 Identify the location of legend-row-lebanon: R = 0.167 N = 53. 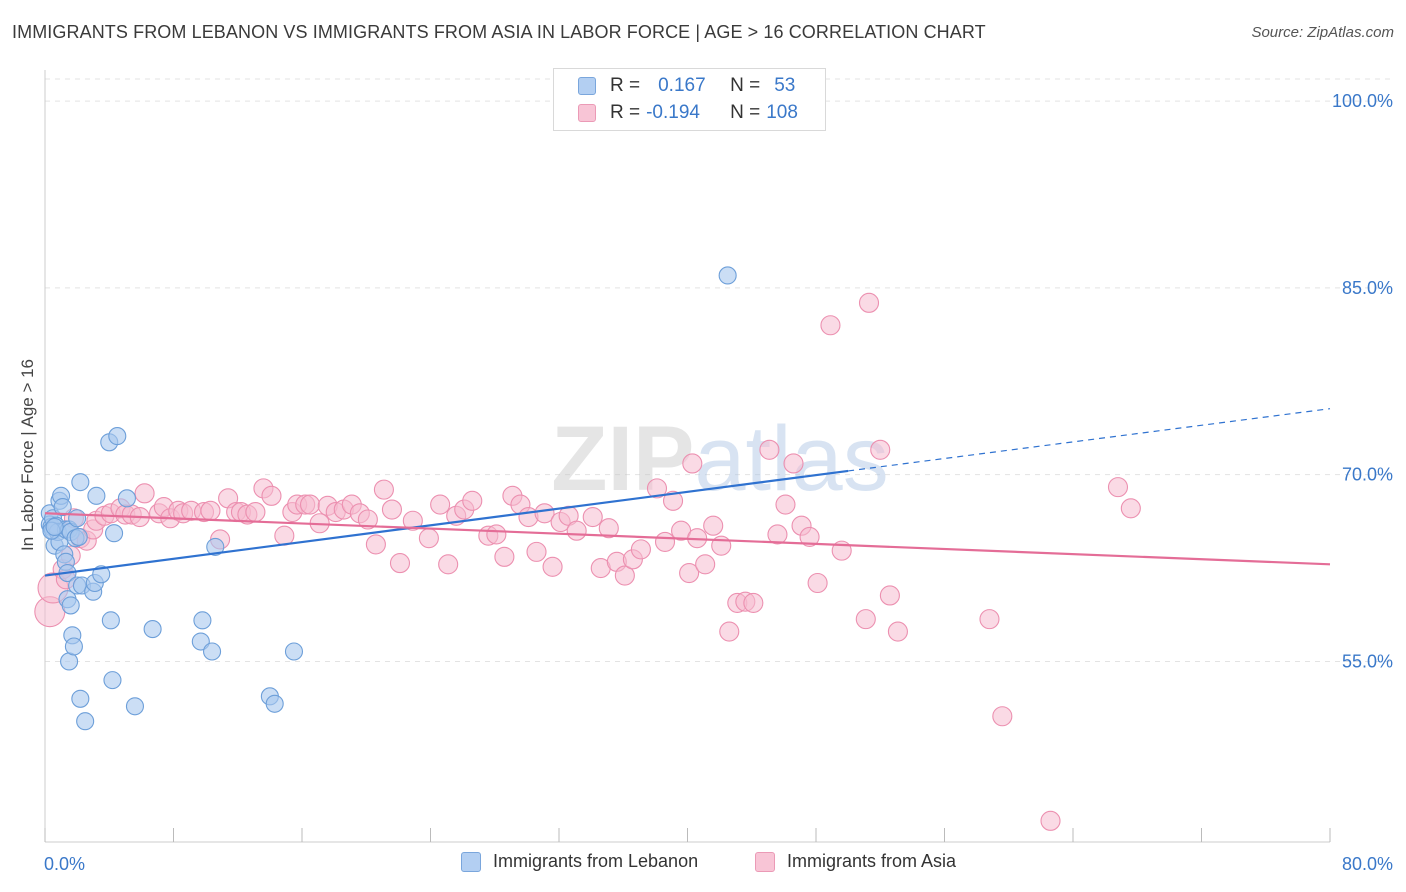
(686, 86).